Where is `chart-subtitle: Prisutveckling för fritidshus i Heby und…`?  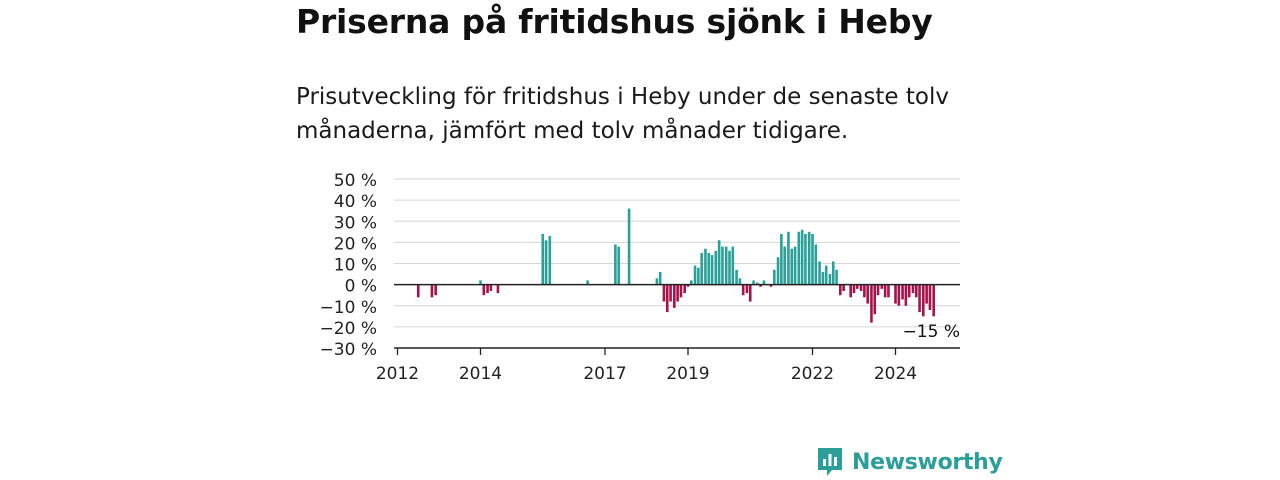 chart-subtitle: Prisutveckling för fritidshus i Heby und… is located at coordinates (622, 114).